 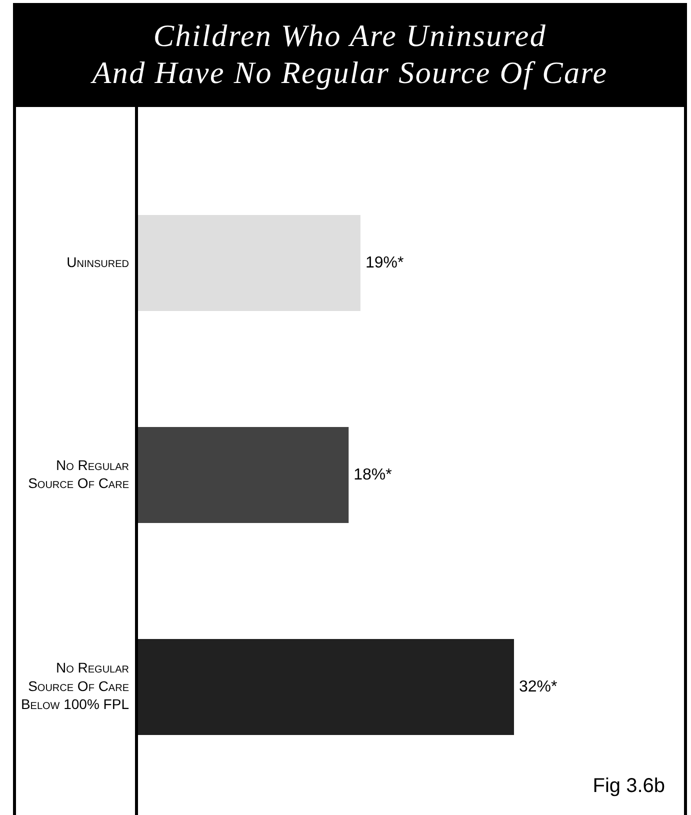 What do you see at coordinates (384, 263) in the screenshot?
I see `data-label: 19%*` at bounding box center [384, 263].